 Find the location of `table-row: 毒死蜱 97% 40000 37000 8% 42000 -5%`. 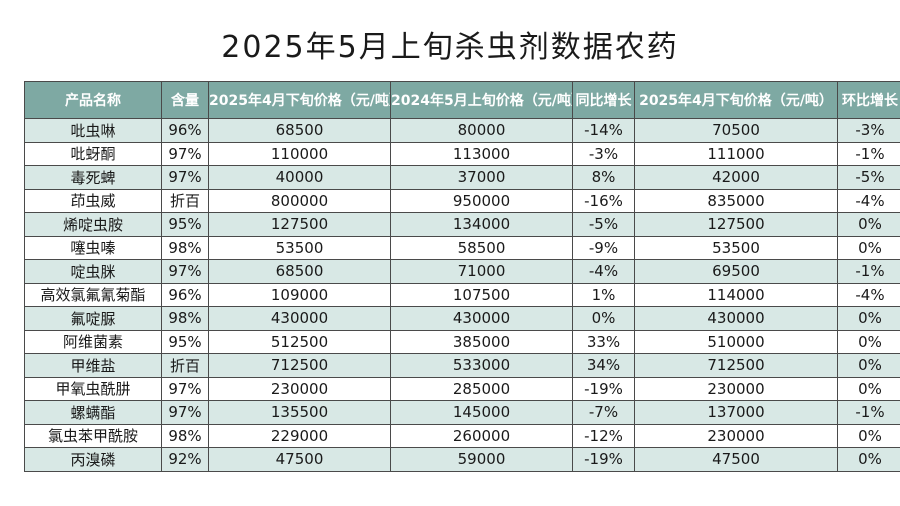

table-row: 毒死蜱 97% 40000 37000 8% 42000 -5% is located at coordinates (462, 177).